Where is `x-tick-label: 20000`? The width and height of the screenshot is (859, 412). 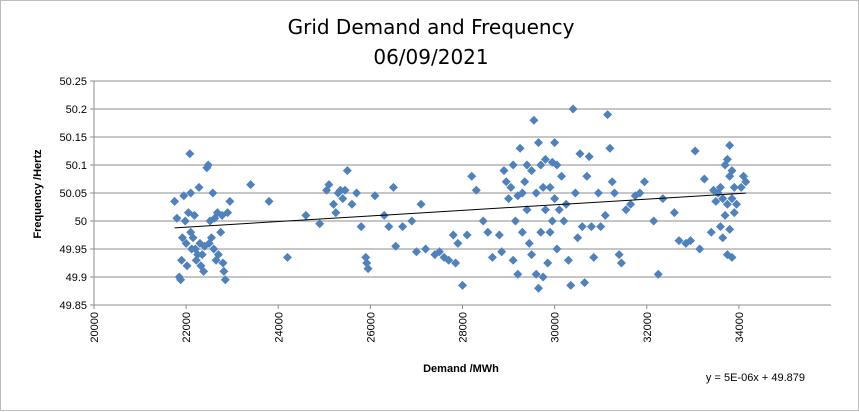 x-tick-label: 20000 is located at coordinates (95, 327).